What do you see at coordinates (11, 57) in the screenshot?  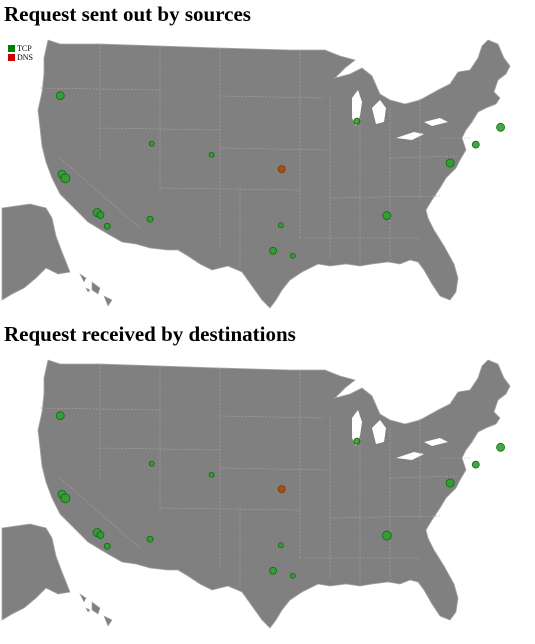 I see `dns-swatch` at bounding box center [11, 57].